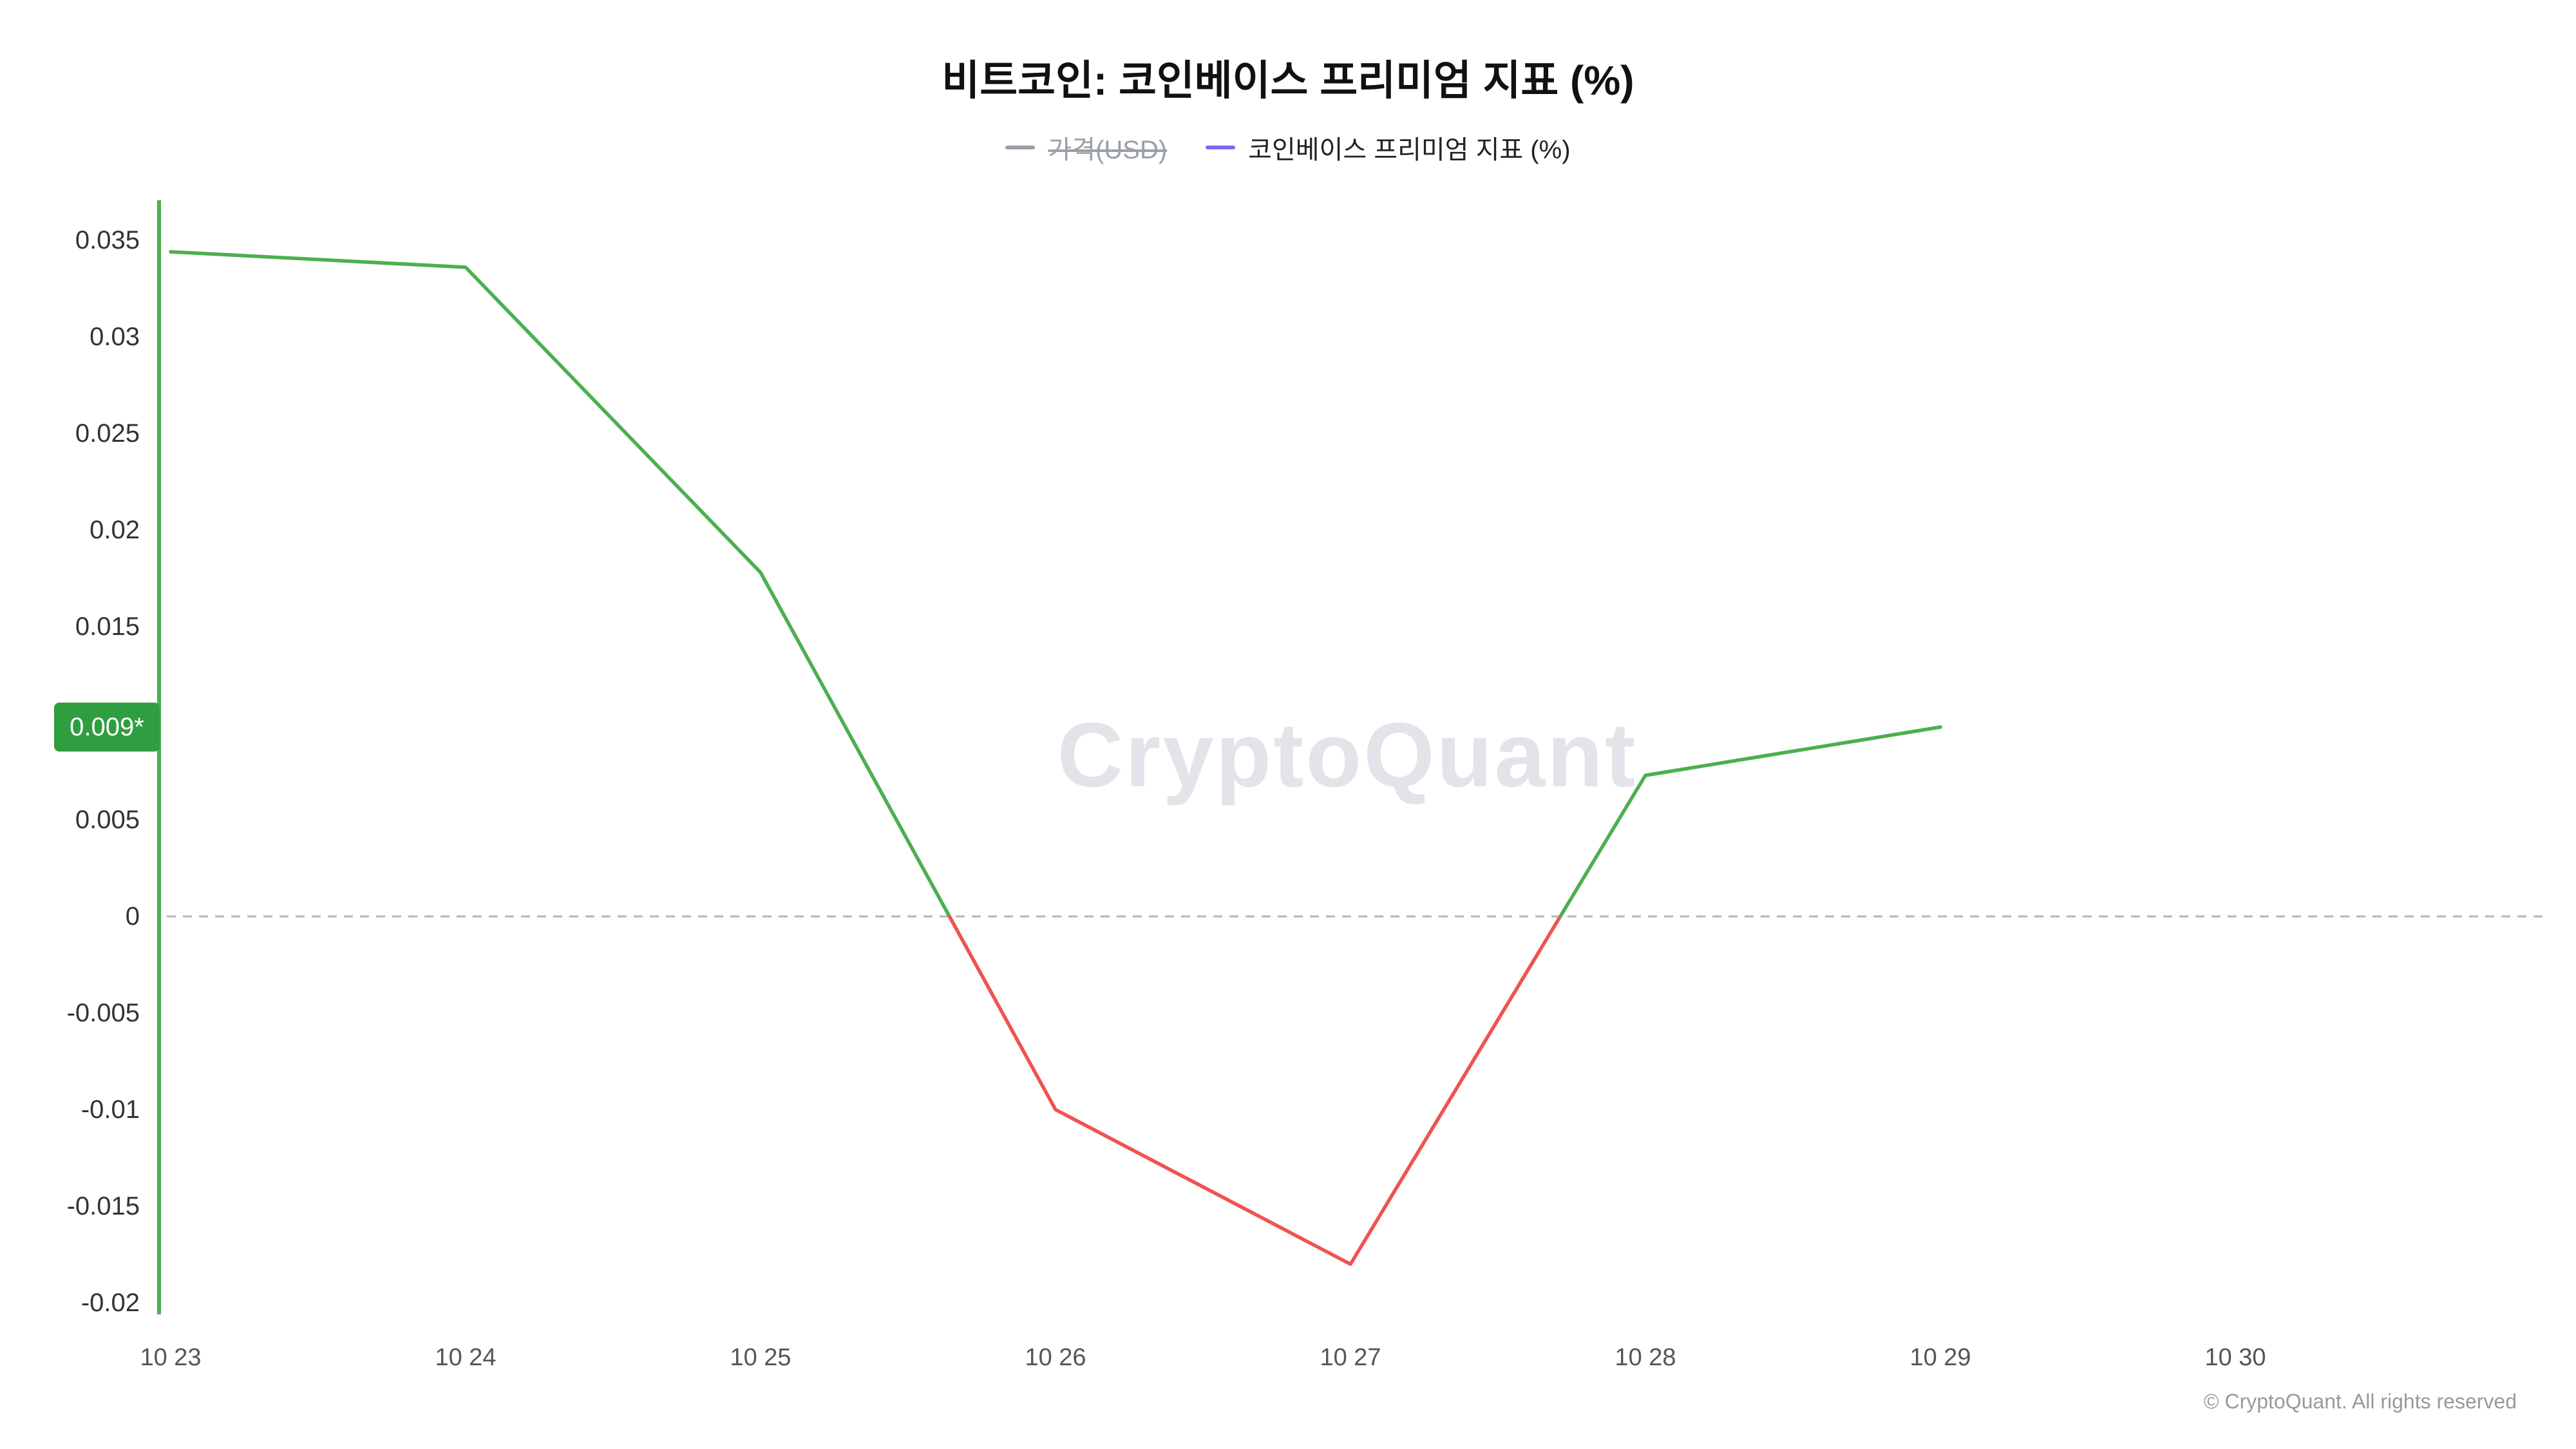  What do you see at coordinates (108, 240) in the screenshot?
I see `y-tick-label: 0.035` at bounding box center [108, 240].